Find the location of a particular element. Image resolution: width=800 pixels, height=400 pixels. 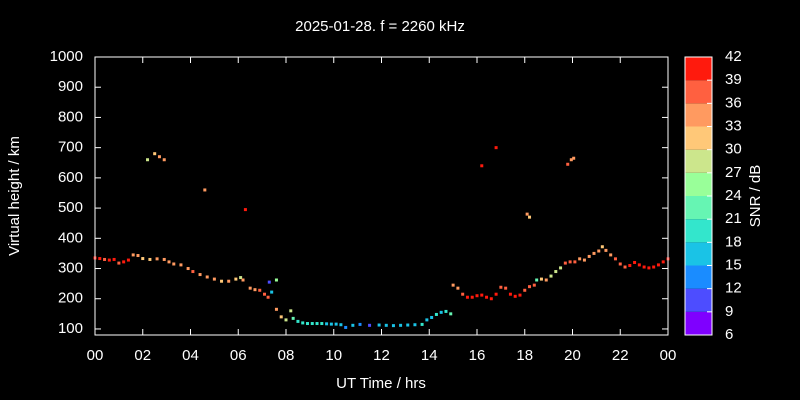

colorbar-tick-label: 42 is located at coordinates (733, 56).